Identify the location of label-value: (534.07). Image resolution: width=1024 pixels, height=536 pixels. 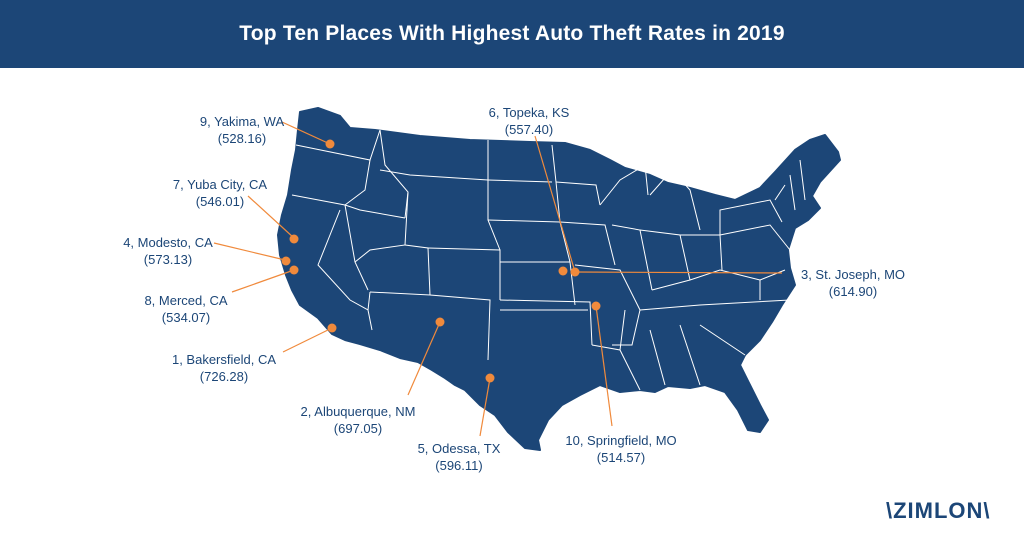
(186, 317).